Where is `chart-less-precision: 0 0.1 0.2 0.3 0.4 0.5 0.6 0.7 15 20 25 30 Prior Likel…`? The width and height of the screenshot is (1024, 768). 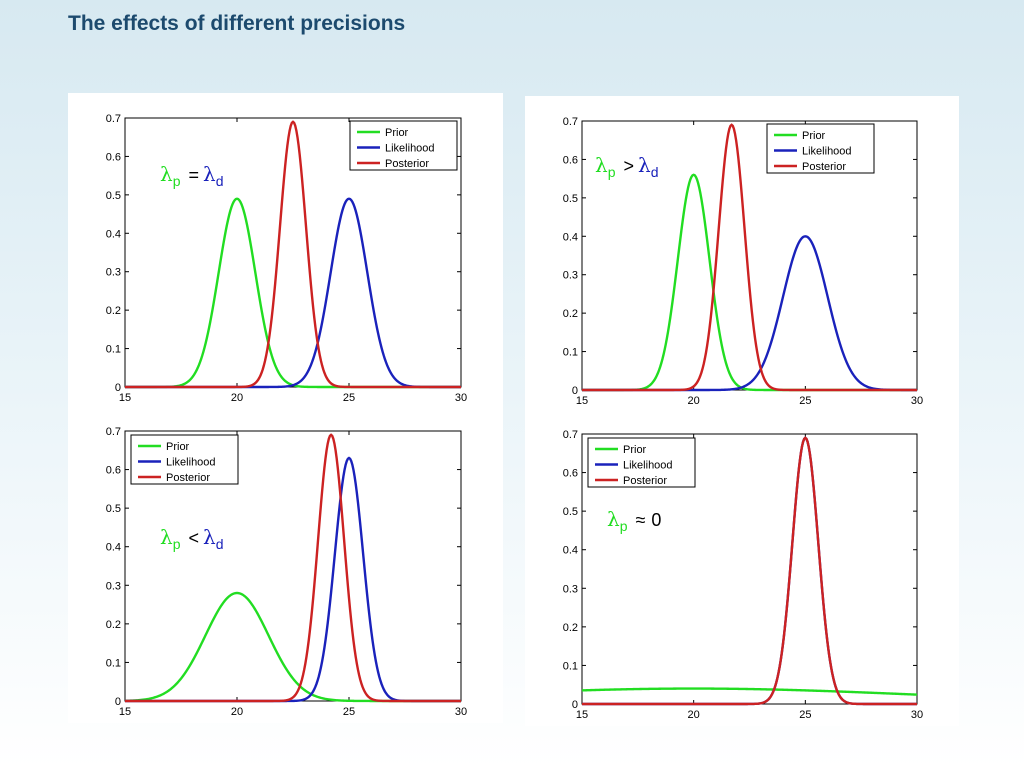
chart-less-precision: 0 0.1 0.2 0.3 0.4 0.5 0.6 0.7 15 20 25 30 Prior Likel… is located at coordinates (286, 572).